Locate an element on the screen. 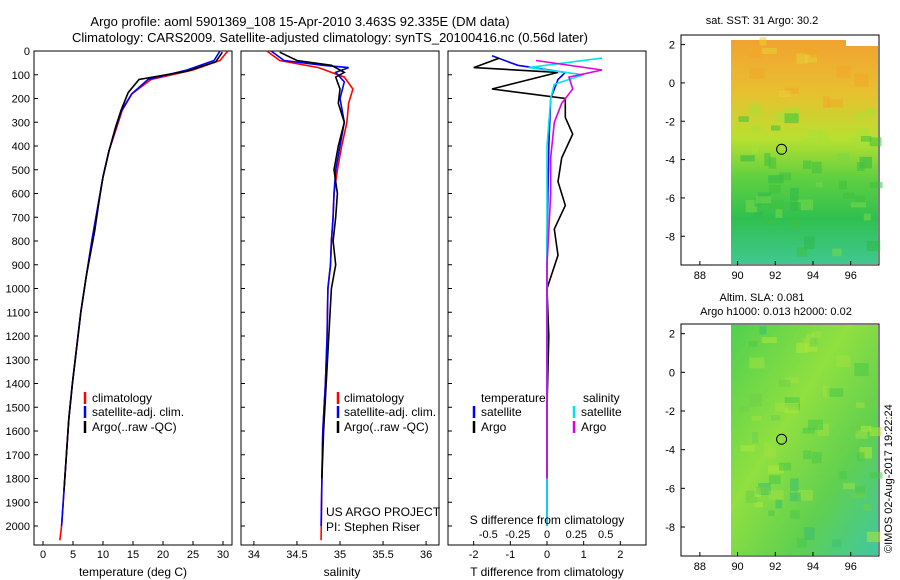 Image resolution: width=900 pixels, height=580 pixels. legend-header-salinity: salinity is located at coordinates (601, 398).